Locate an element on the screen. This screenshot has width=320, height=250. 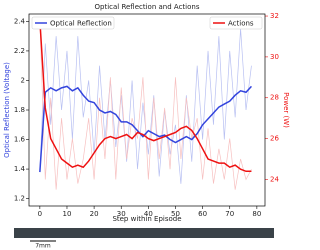
y-tick-label: 1.4 is located at coordinates (20, 169).